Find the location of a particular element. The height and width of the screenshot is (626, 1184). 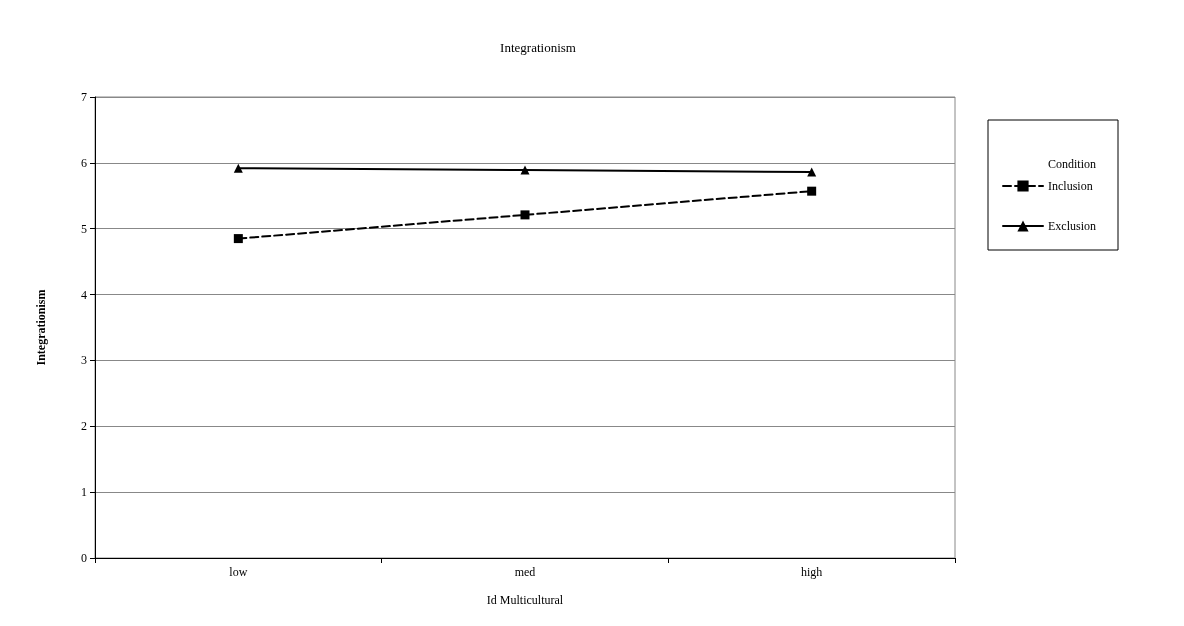

y-tick-label: 3 is located at coordinates (84, 360).